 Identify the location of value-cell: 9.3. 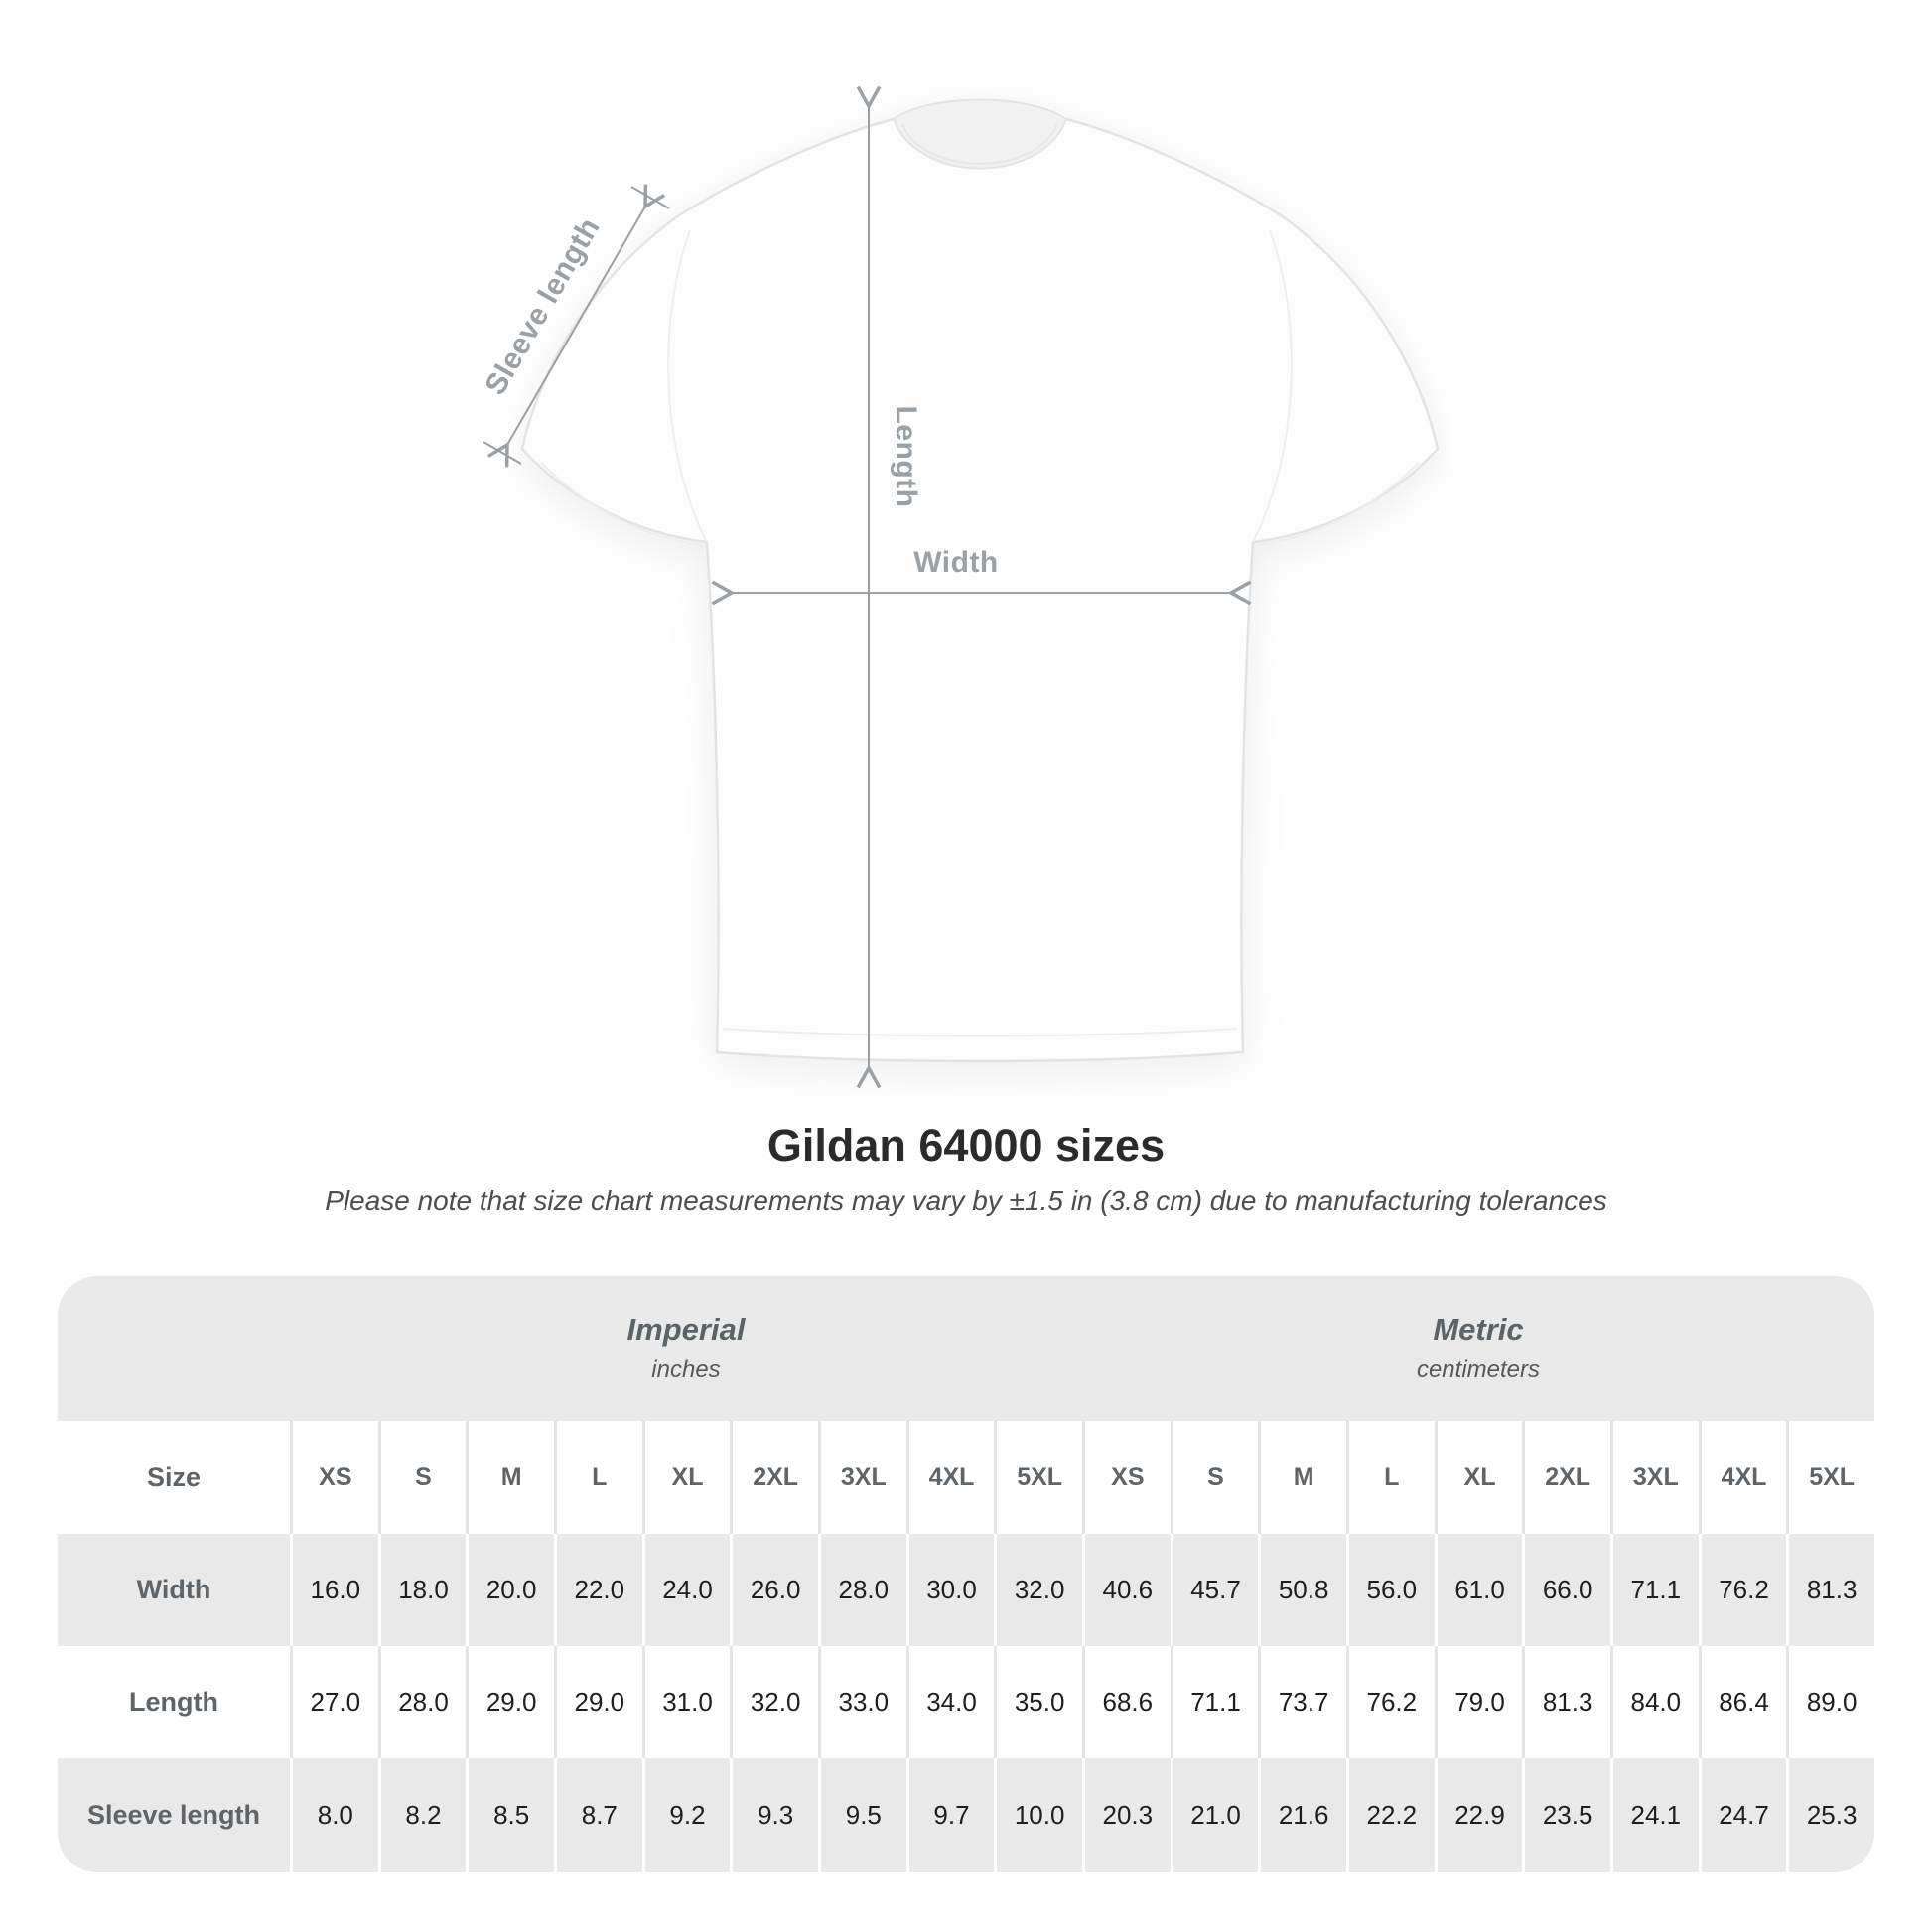
(774, 1815).